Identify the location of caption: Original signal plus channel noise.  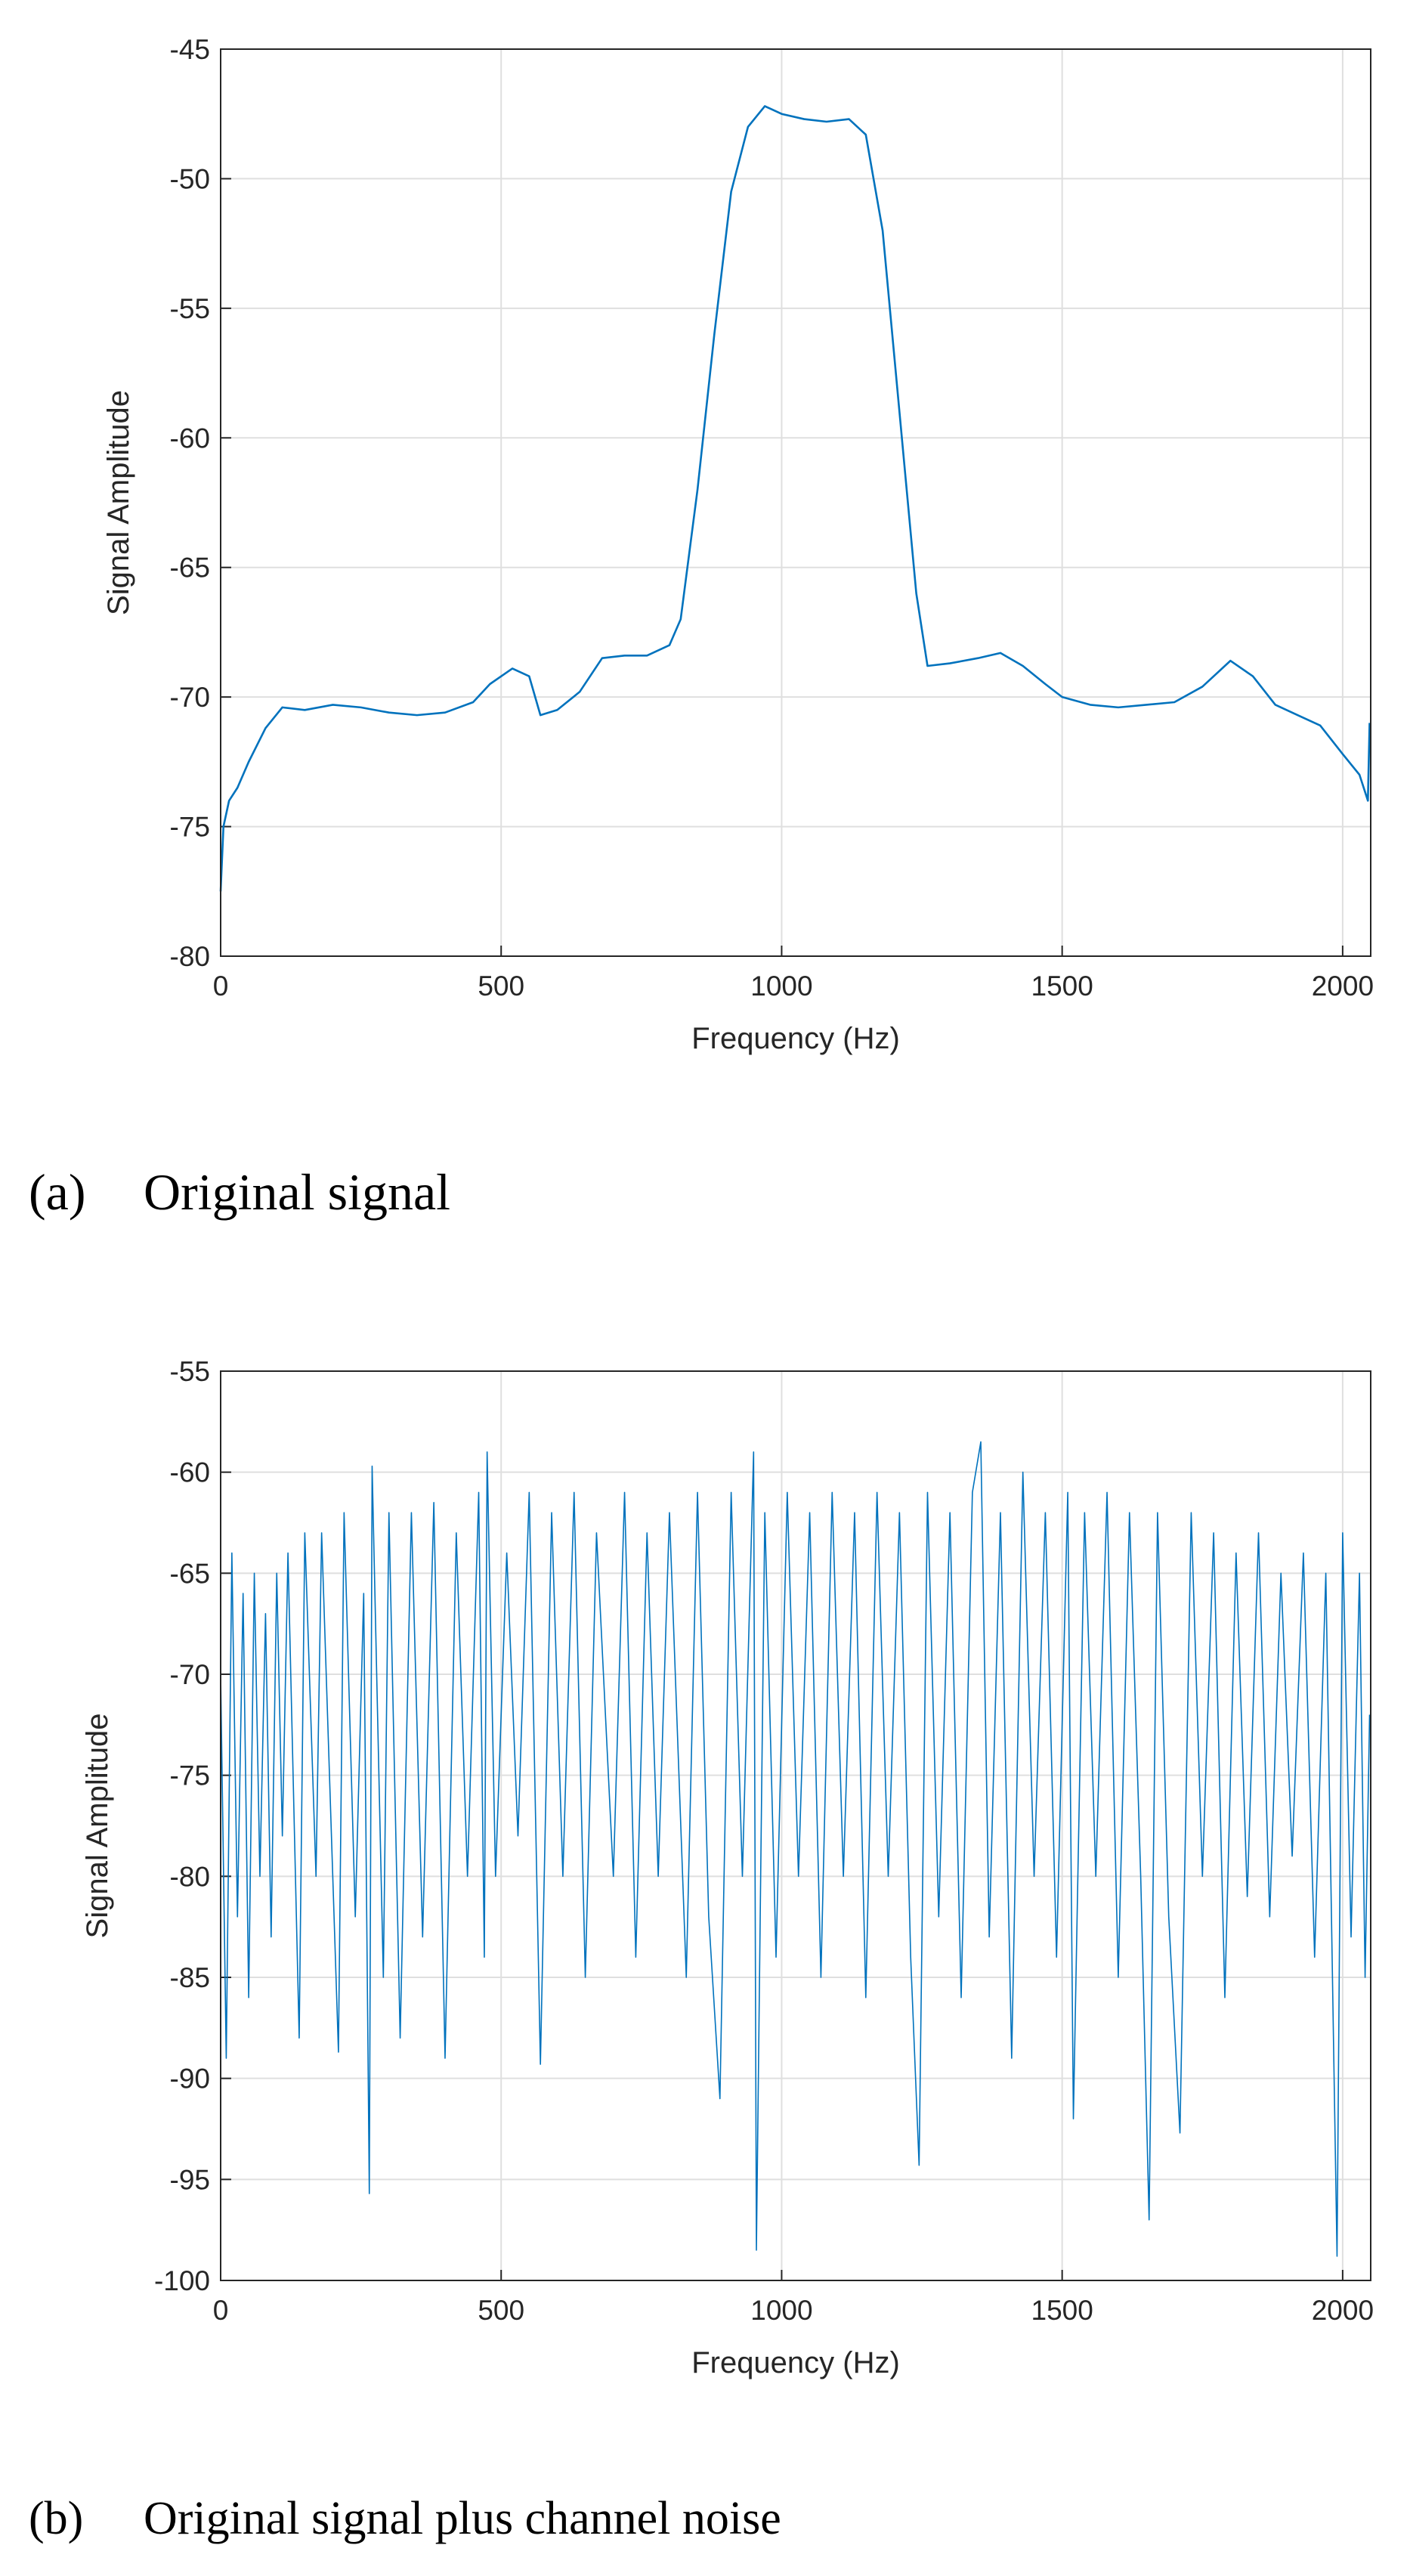
(463, 2518).